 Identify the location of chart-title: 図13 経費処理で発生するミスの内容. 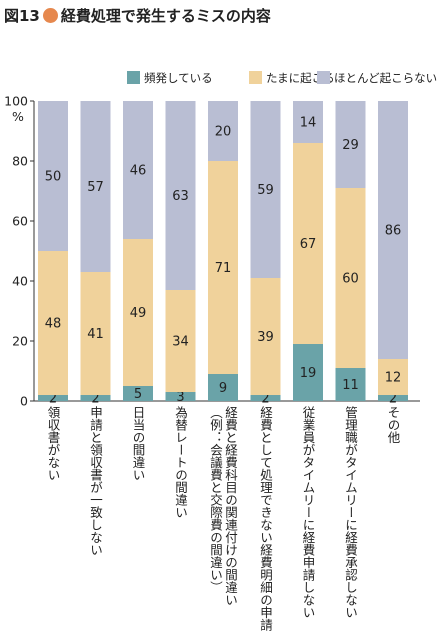
(137, 15).